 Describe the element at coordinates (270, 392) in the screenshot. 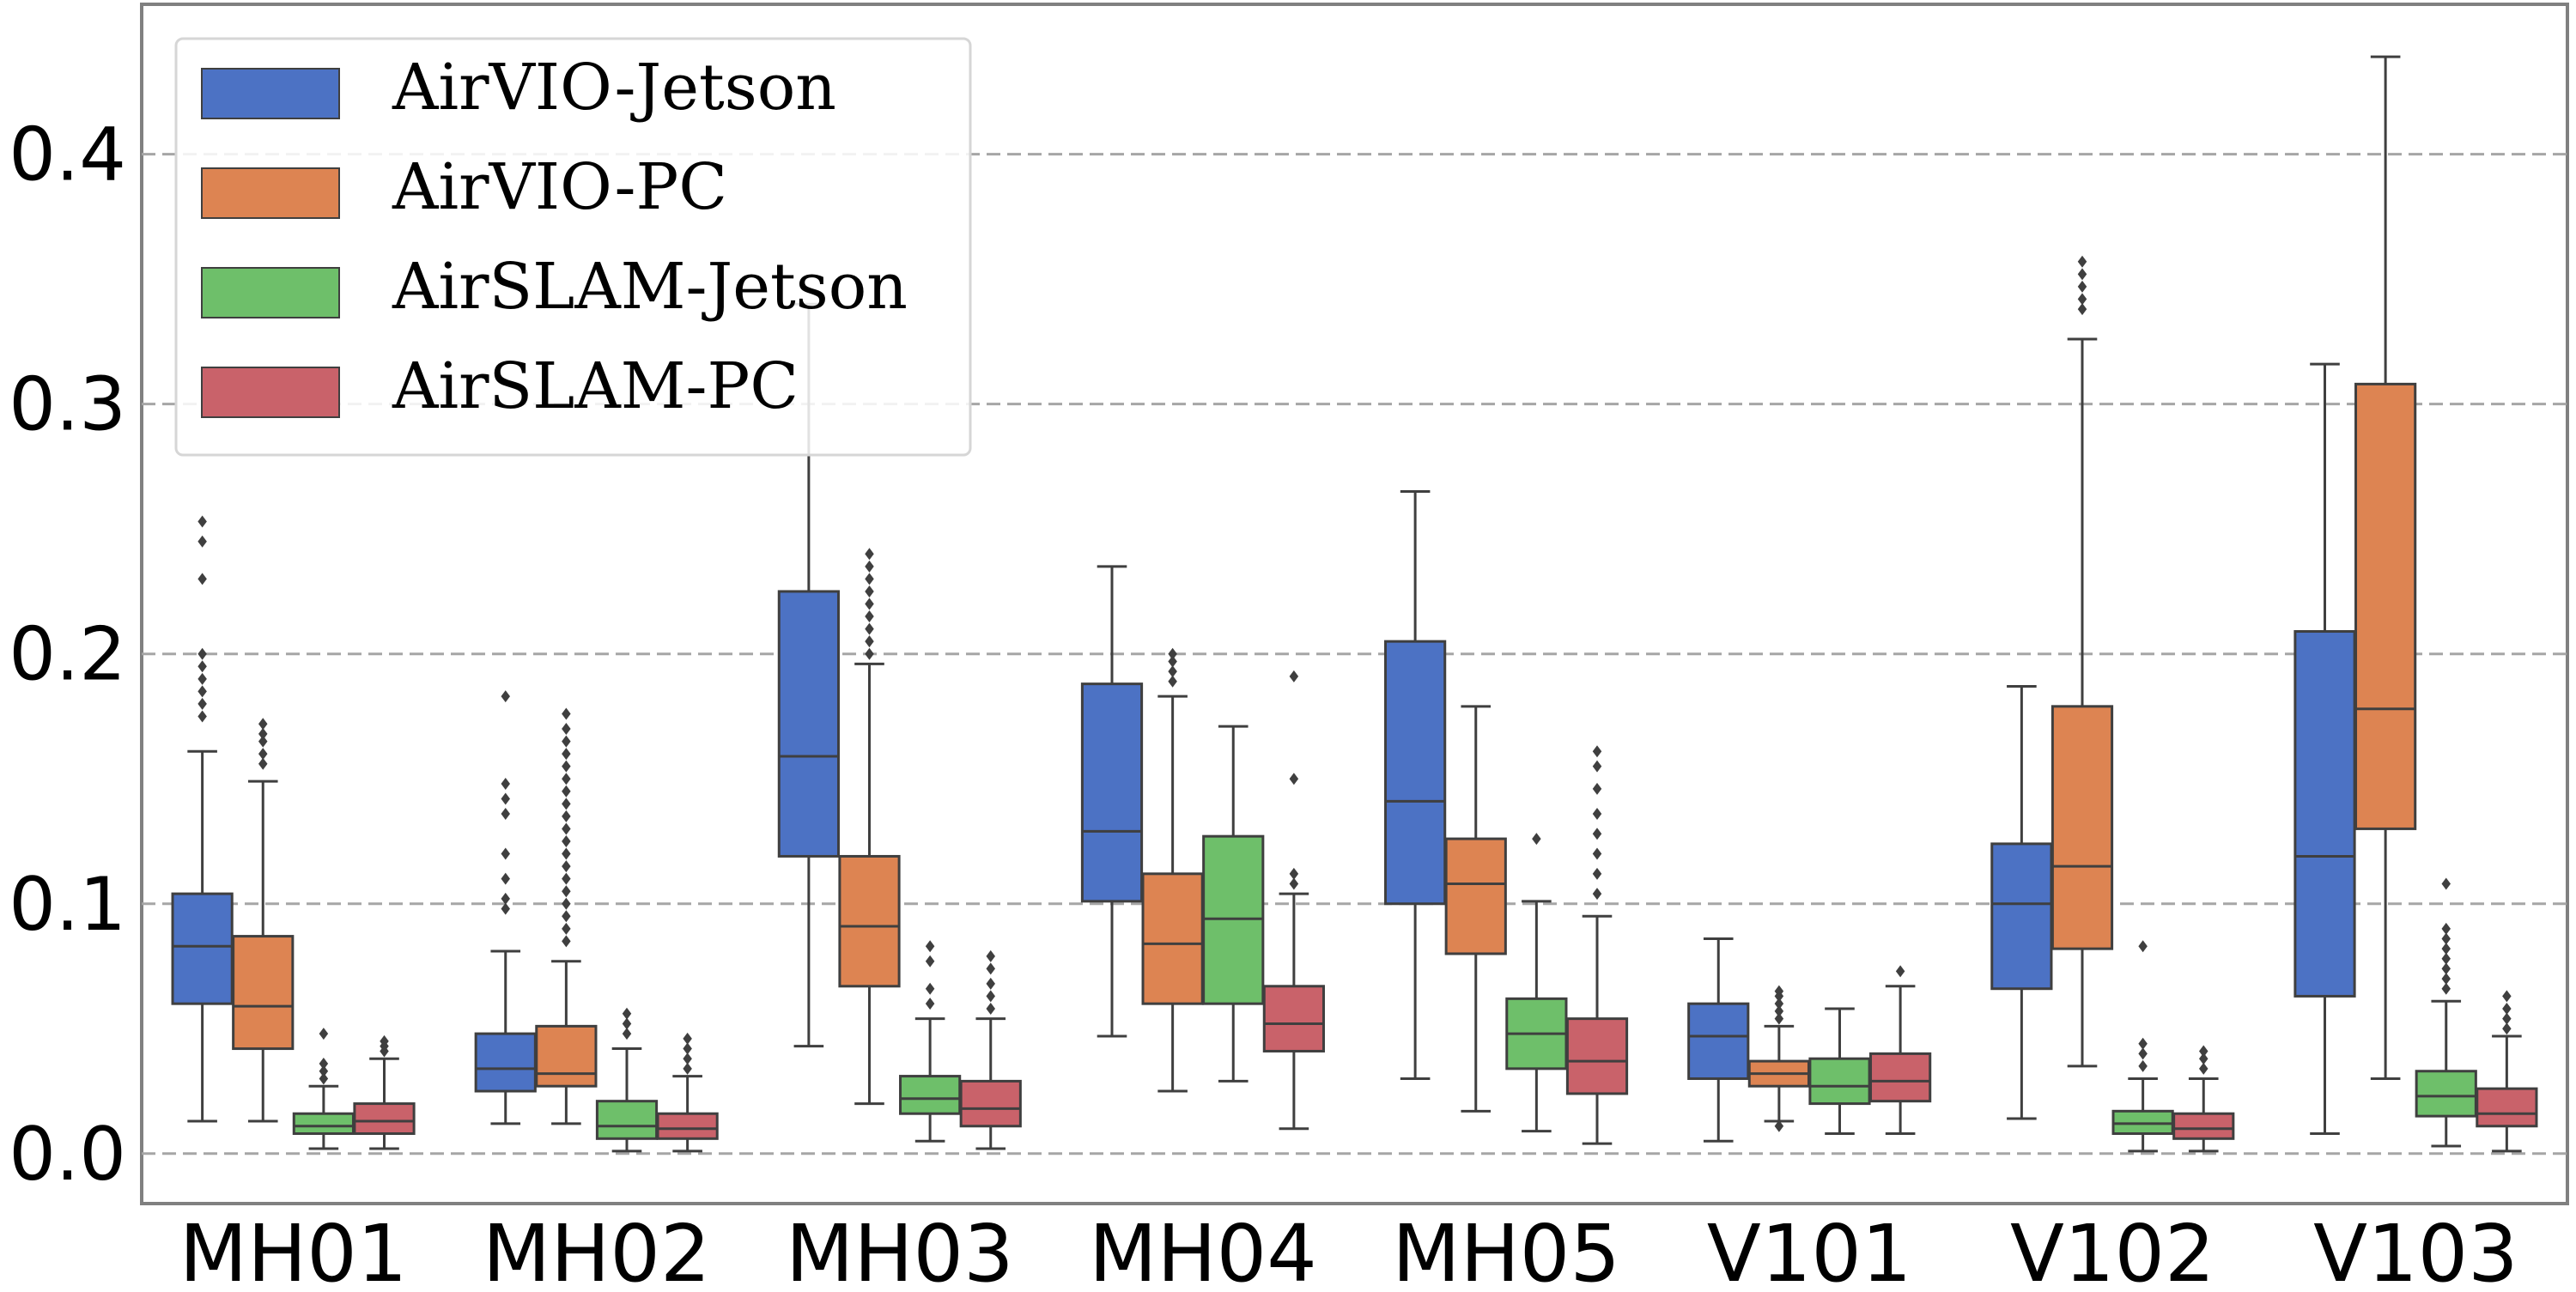

I see `legend-swatch` at that location.